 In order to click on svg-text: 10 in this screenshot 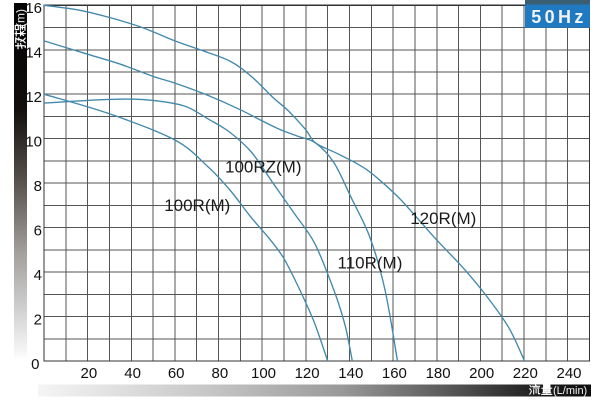, I will do `click(33, 142)`.